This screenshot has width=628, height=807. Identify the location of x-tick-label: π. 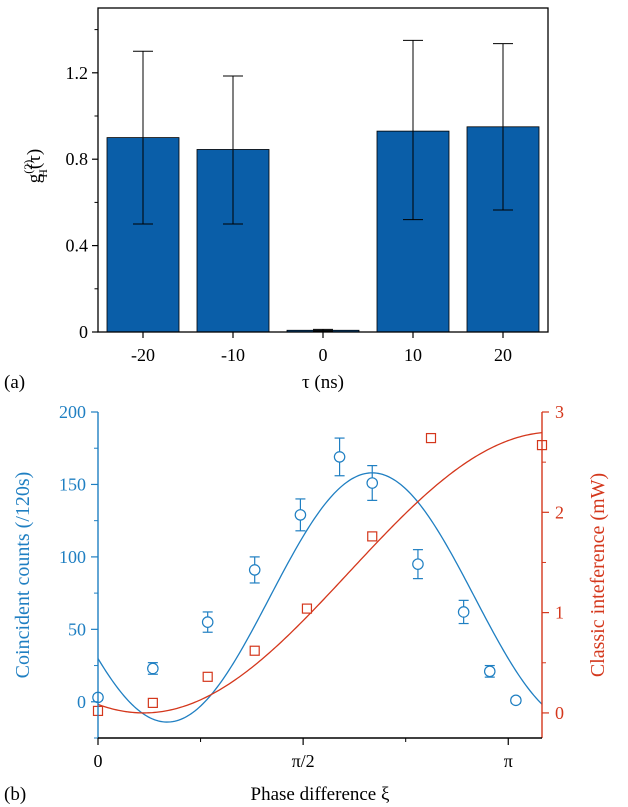
(508, 761).